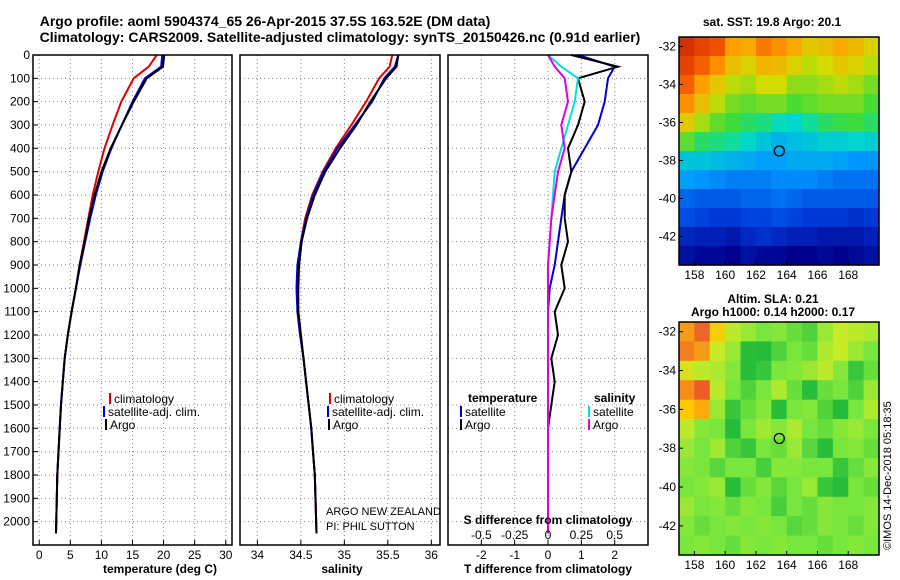 Image resolution: width=900 pixels, height=580 pixels. I want to click on y-tick-label: 300, so click(20, 125).